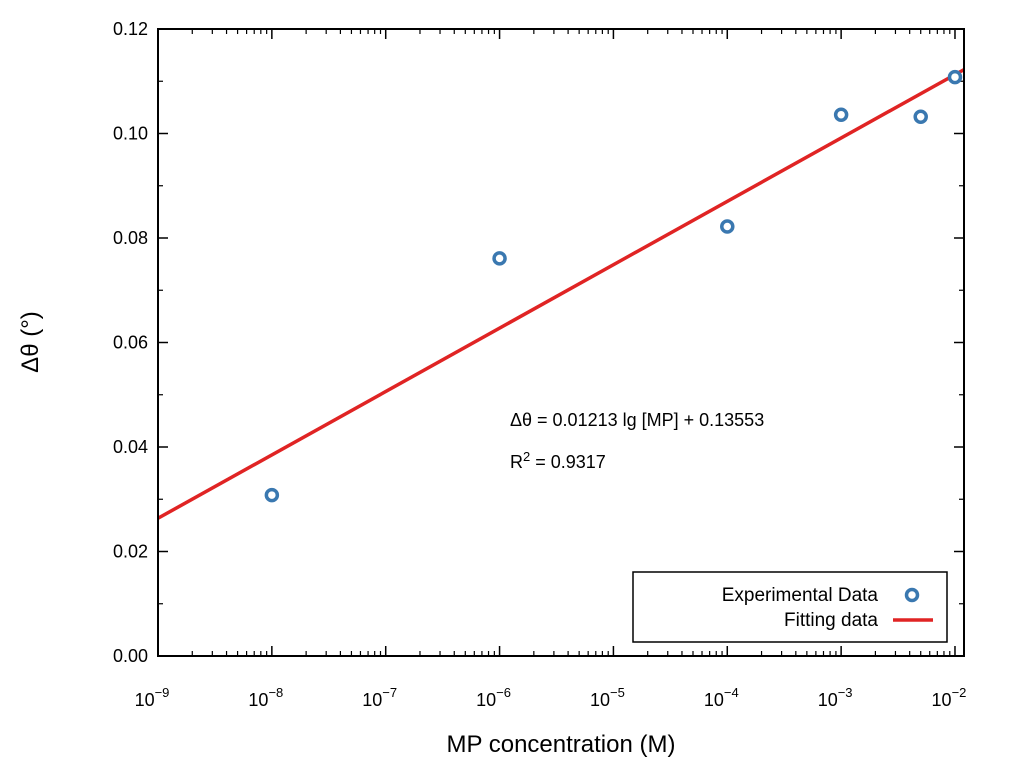 The image size is (1020, 764). I want to click on y-tick-label: 0.02, so click(130, 552).